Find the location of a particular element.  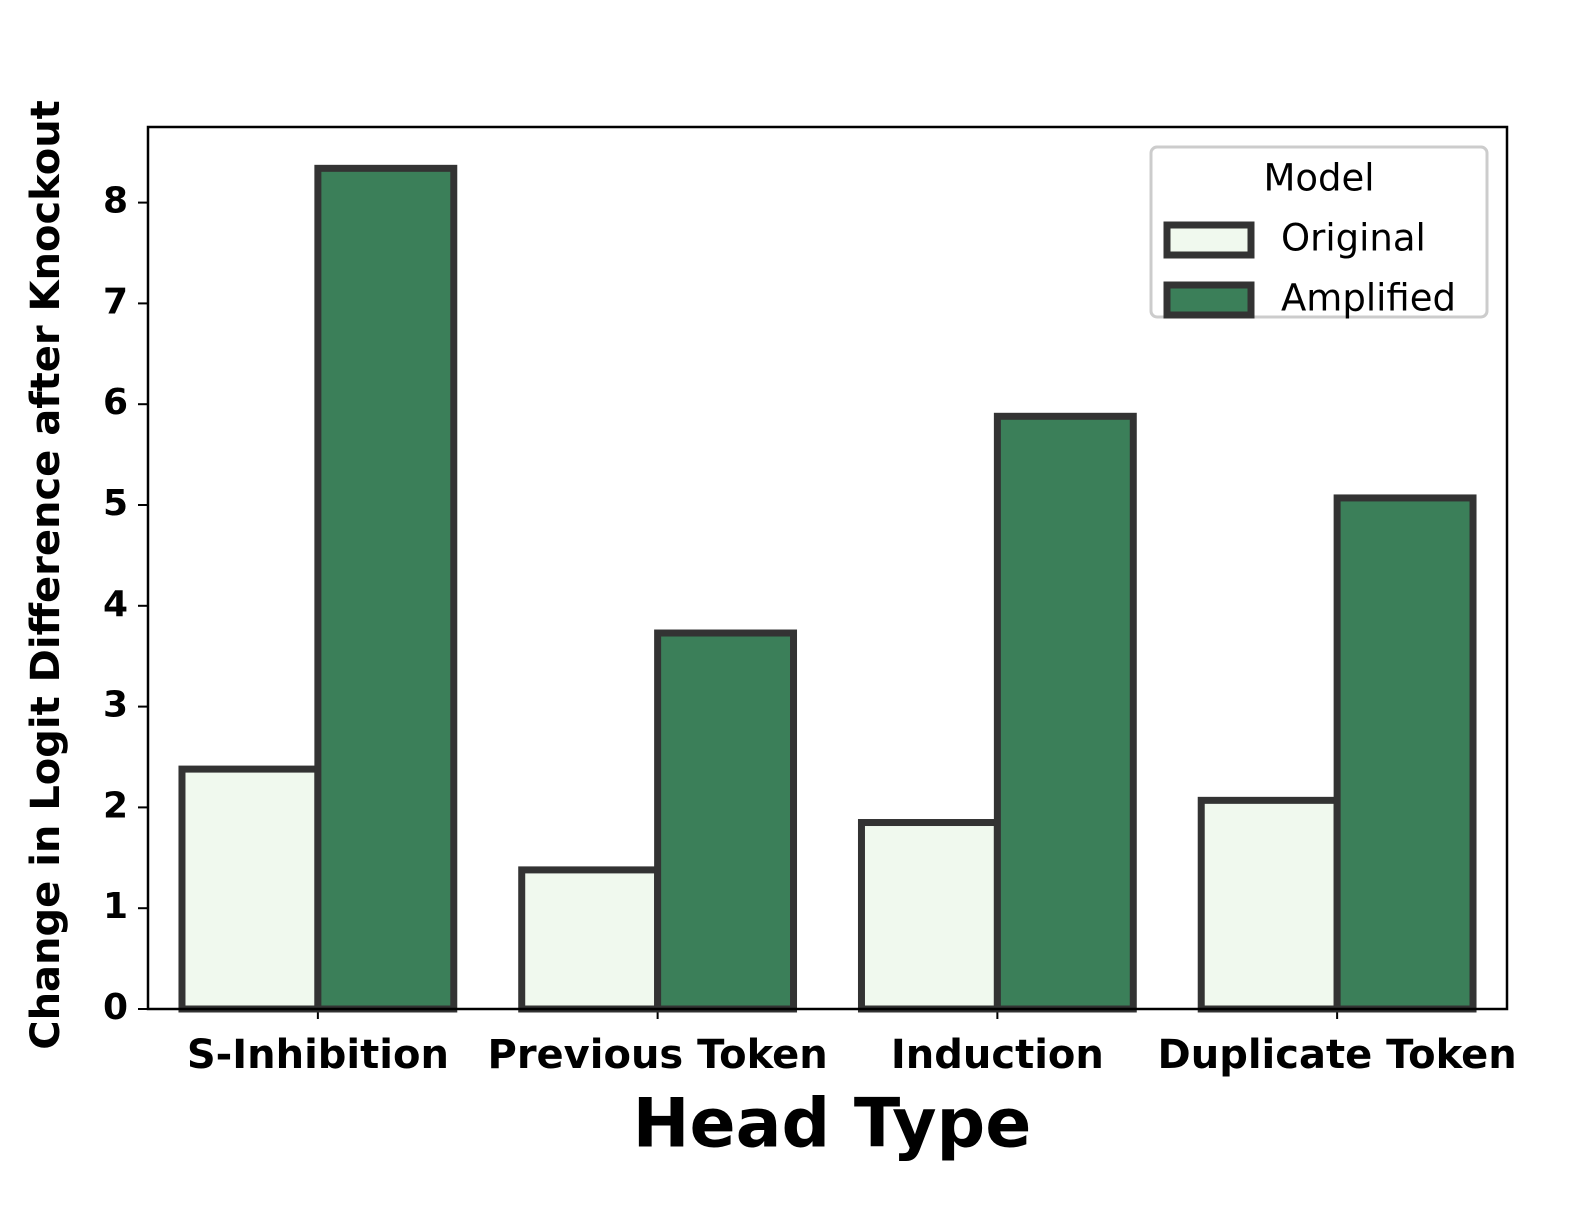

y-tick-label: 6 is located at coordinates (115, 402).